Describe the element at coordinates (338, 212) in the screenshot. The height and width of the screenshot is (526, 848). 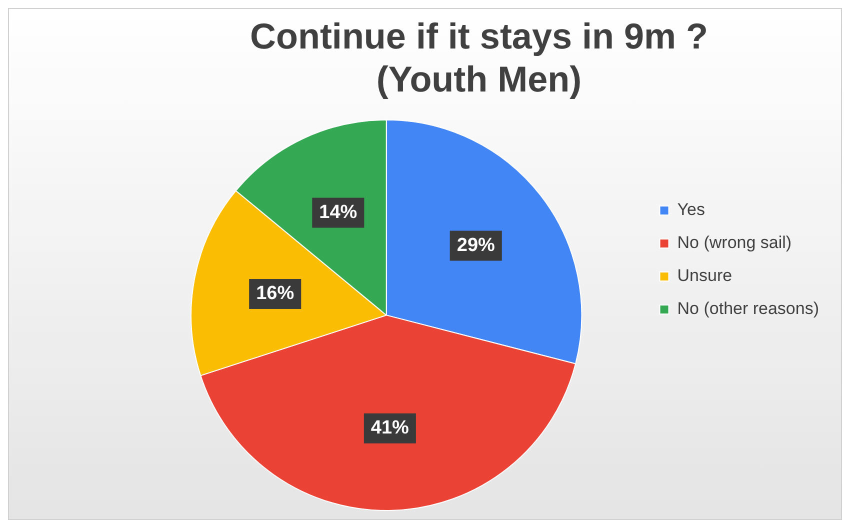
I see `data-label: 14%` at that location.